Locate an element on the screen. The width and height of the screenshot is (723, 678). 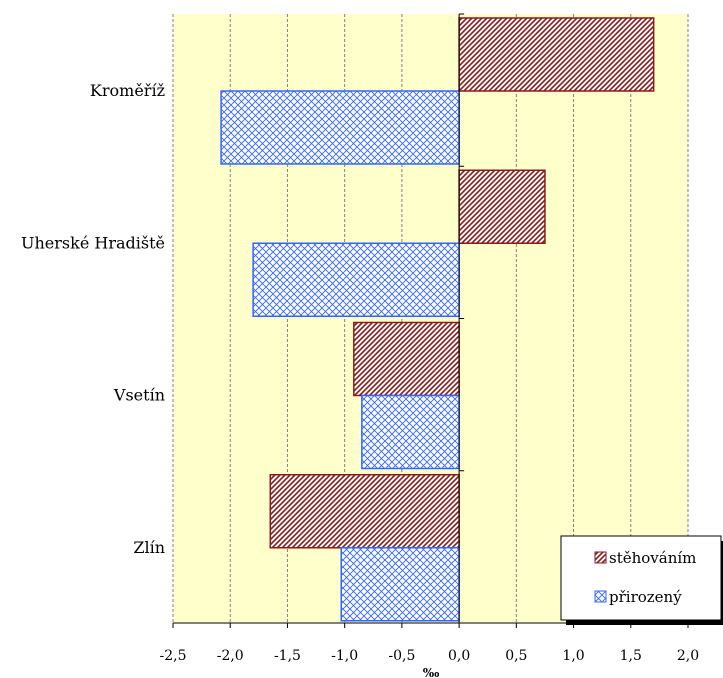
x-tick-label: 1,0 is located at coordinates (573, 656).